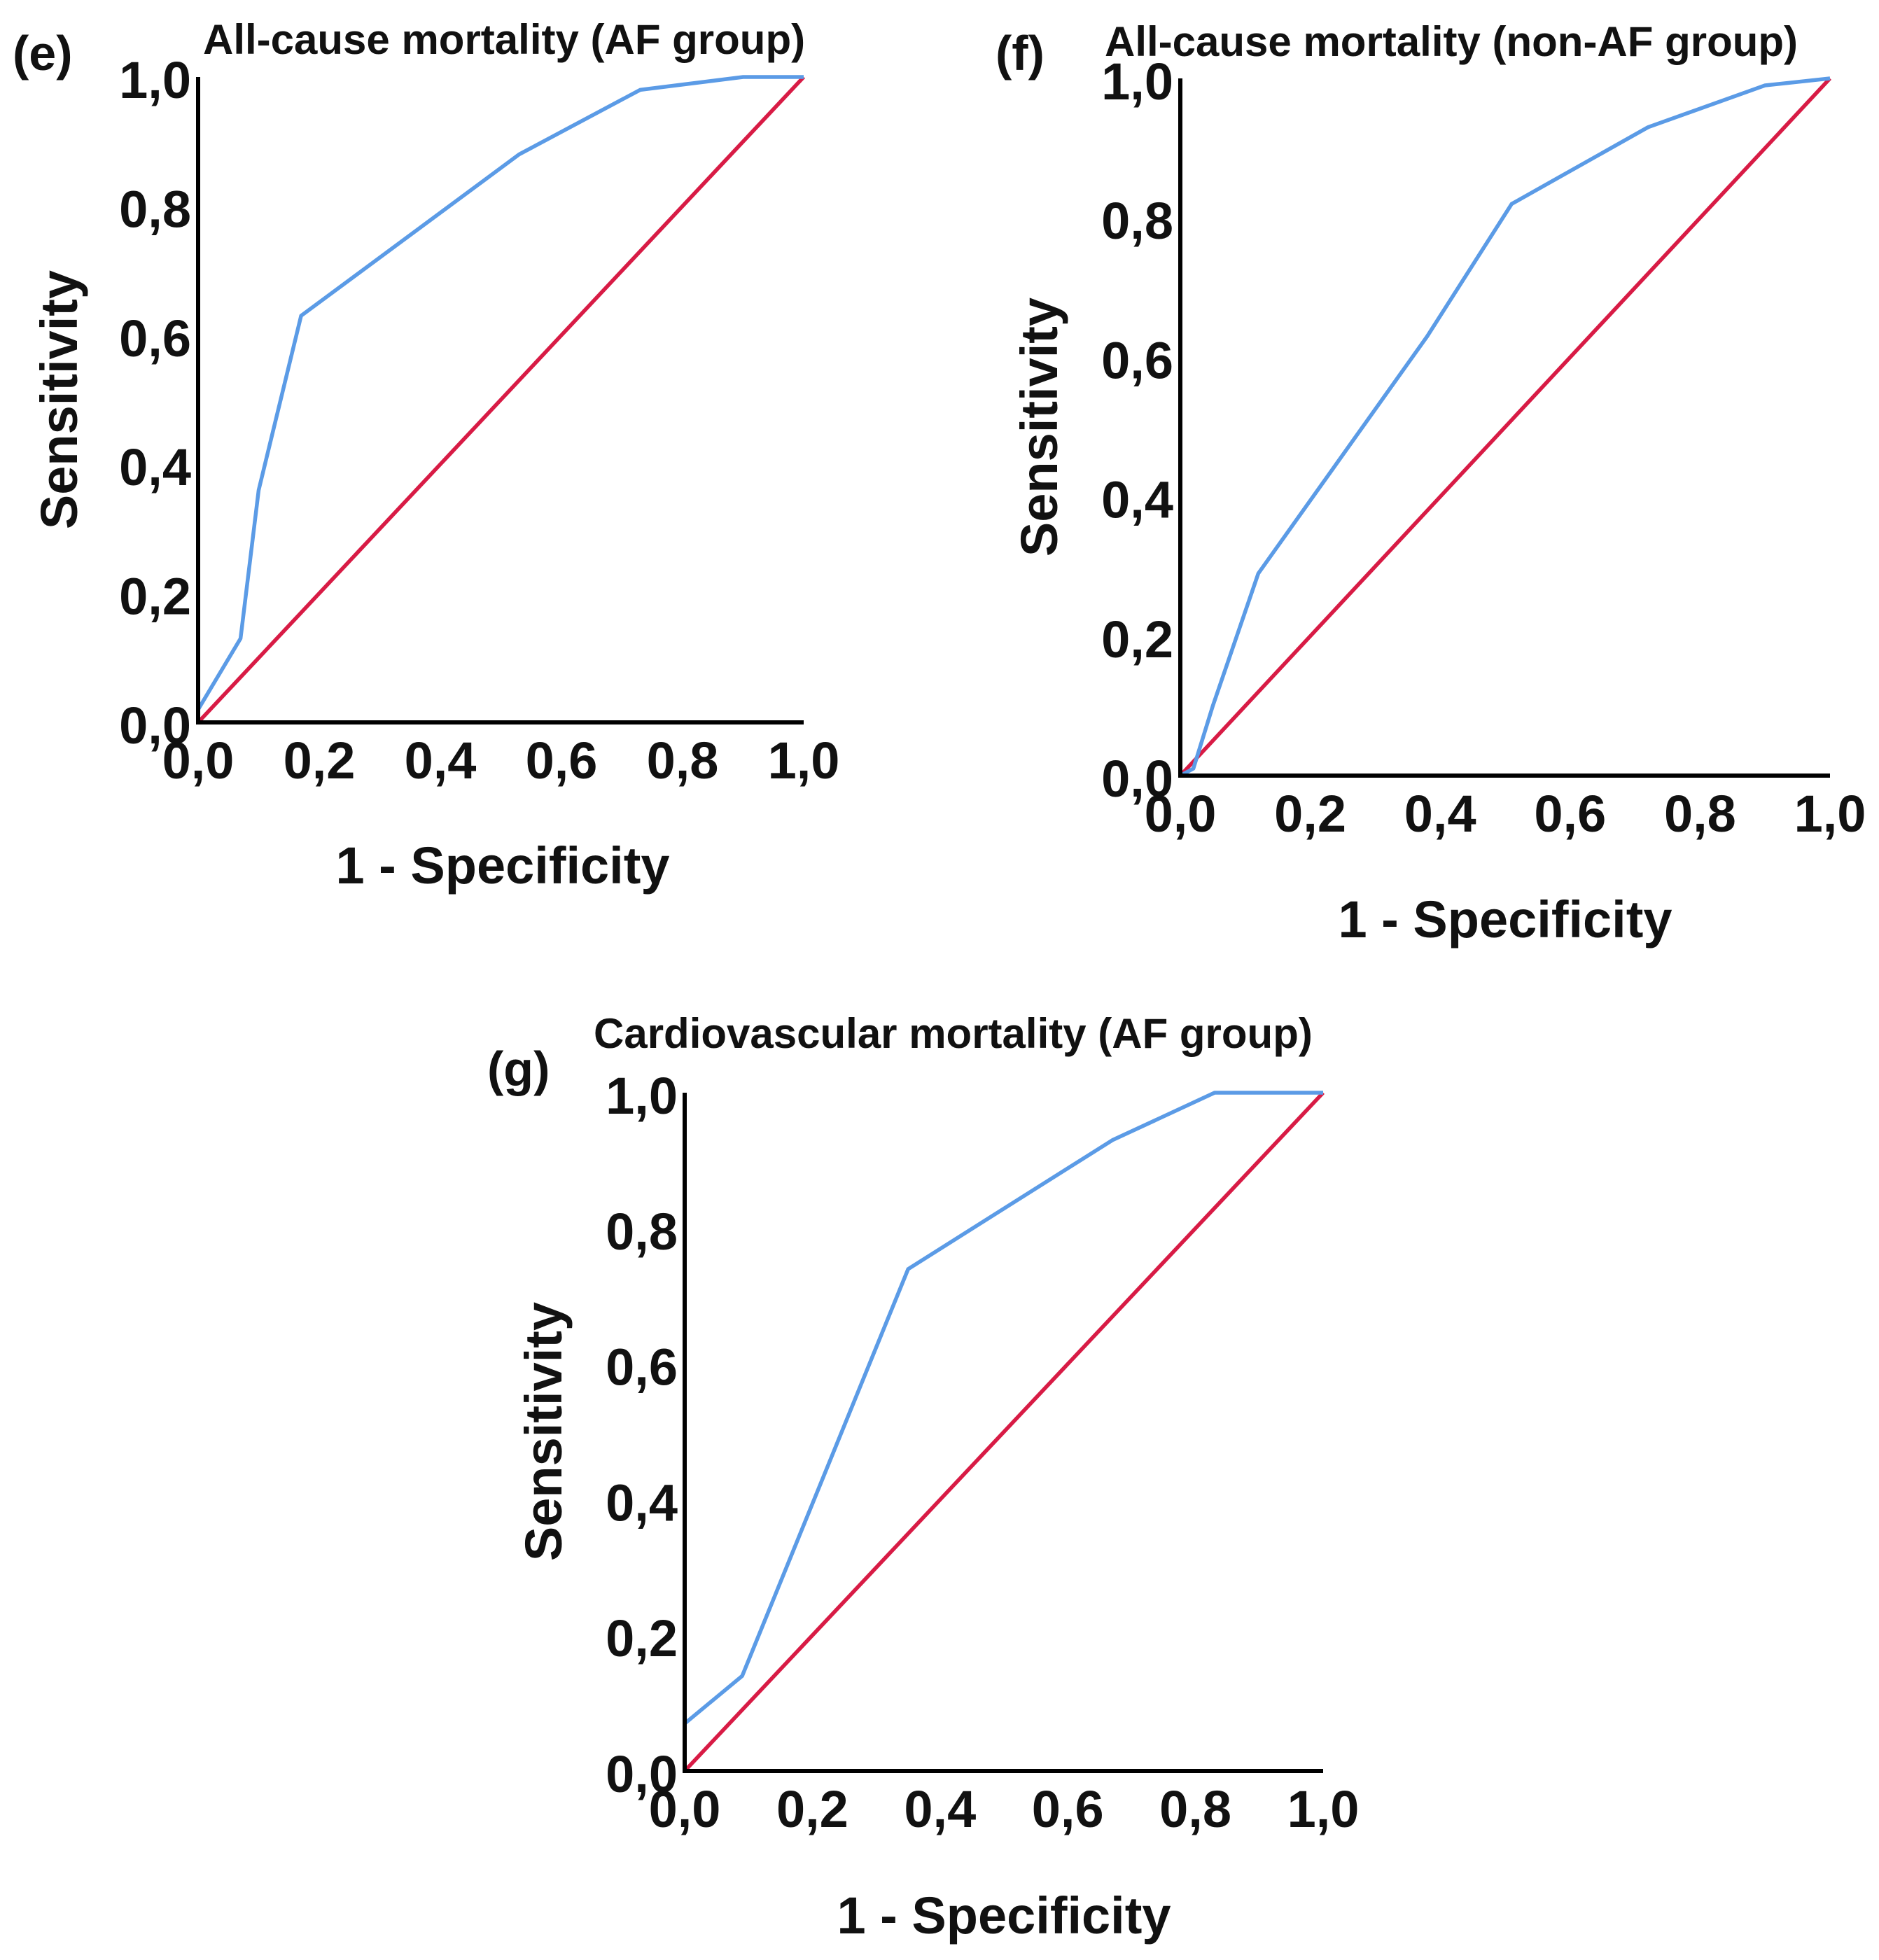 Image resolution: width=1879 pixels, height=1960 pixels. Describe the element at coordinates (1451, 41) in the screenshot. I see `chart-title: All-cause mortality (non-AF group)` at that location.